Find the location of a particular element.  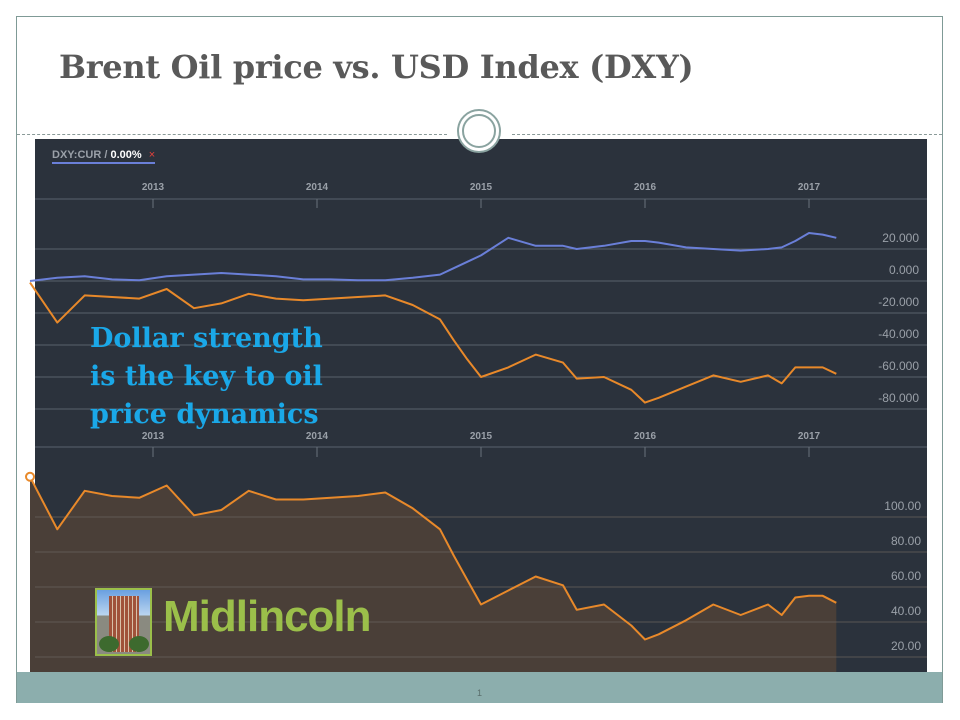

annotation-line: price dynamics is located at coordinates (204, 414).